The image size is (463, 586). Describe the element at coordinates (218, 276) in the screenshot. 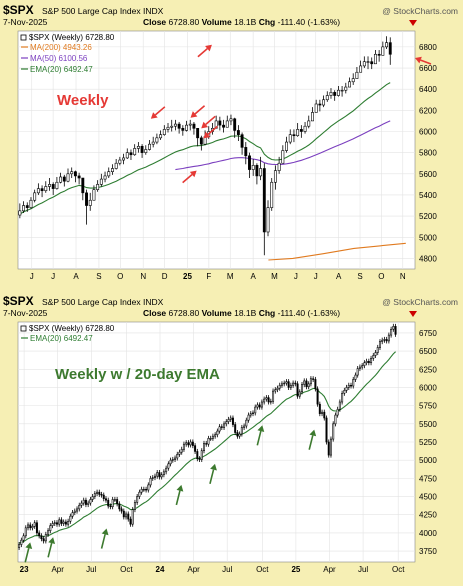

I see `panel1-x-axis: J J A S O N D 25 F M A M J J A S O N` at that location.